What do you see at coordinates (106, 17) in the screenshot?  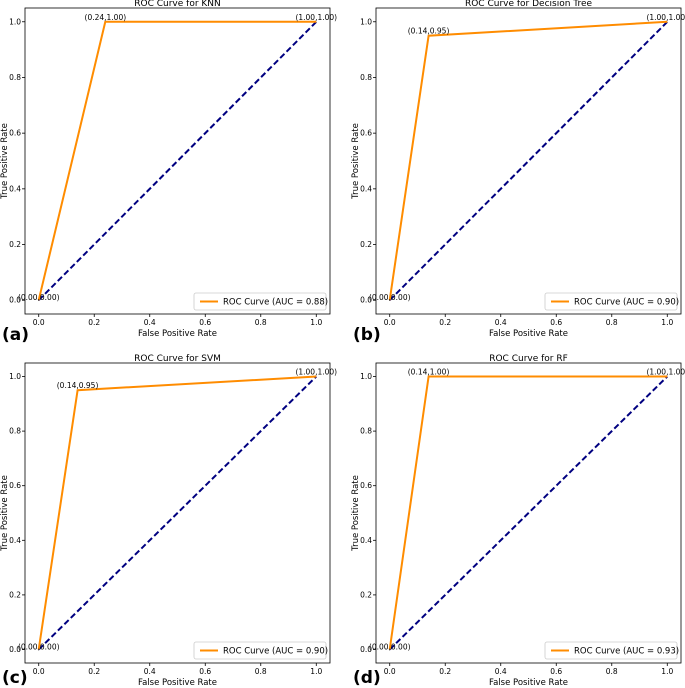 I see `point-label: (0.24,1.00)` at bounding box center [106, 17].